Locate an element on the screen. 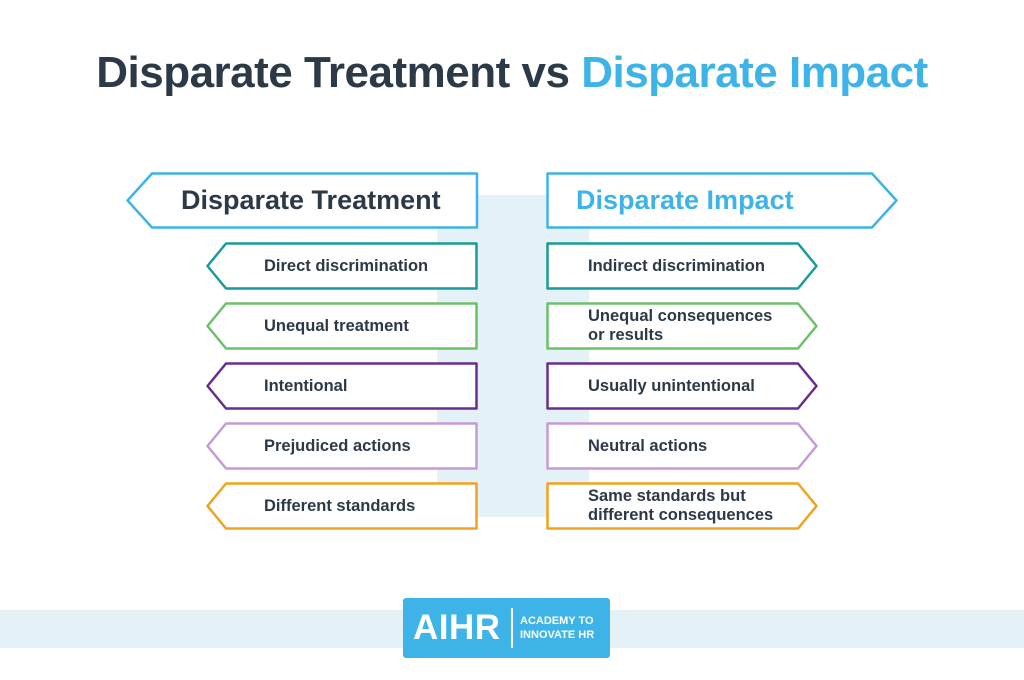 The image size is (1024, 680). left-item-label: Unequal treatment is located at coordinates (336, 325).